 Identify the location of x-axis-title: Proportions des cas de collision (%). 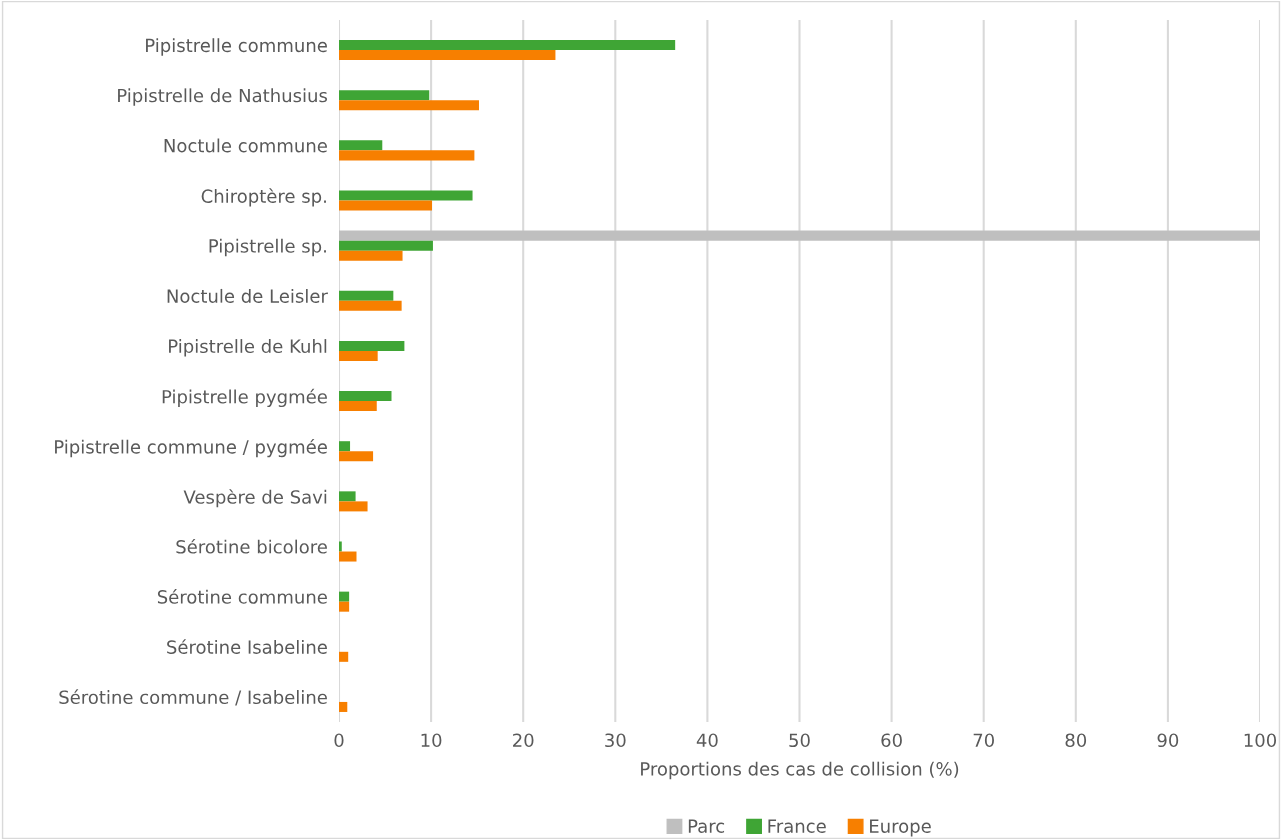
(800, 770).